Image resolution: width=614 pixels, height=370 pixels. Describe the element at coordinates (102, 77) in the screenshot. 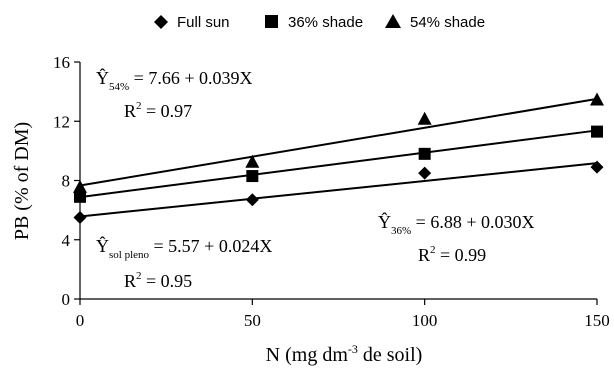

I see `eq54-yhat: Ŷ` at that location.